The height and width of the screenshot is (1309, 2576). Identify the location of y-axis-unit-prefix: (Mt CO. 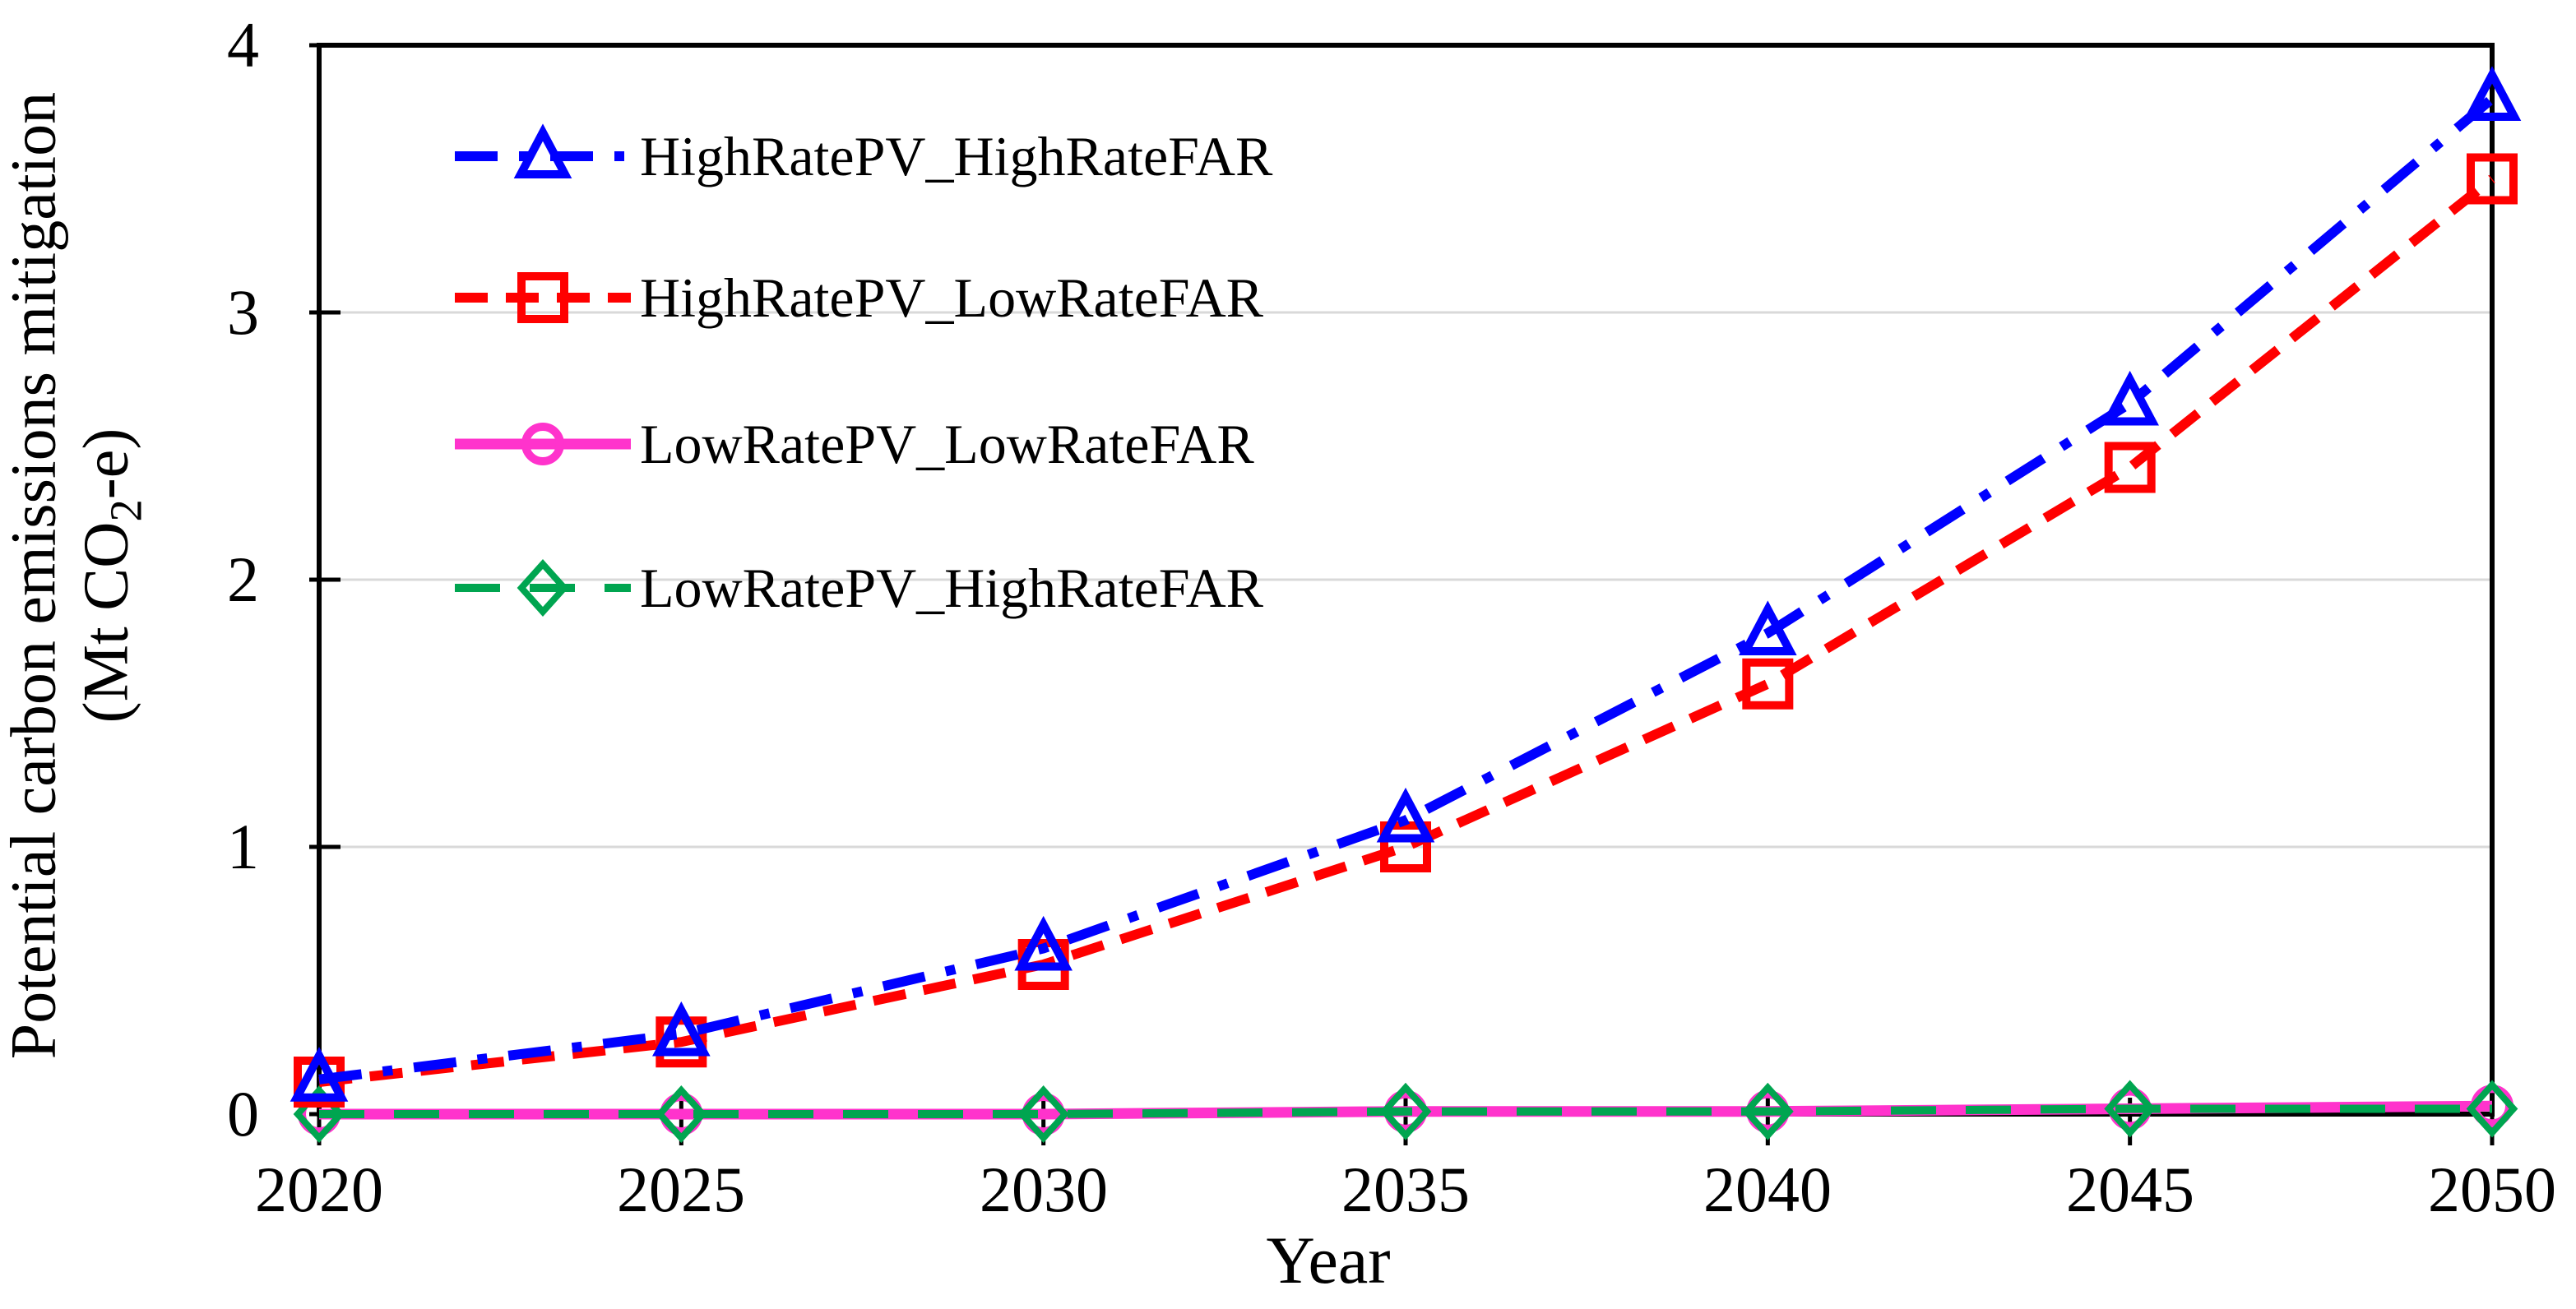
(105, 623).